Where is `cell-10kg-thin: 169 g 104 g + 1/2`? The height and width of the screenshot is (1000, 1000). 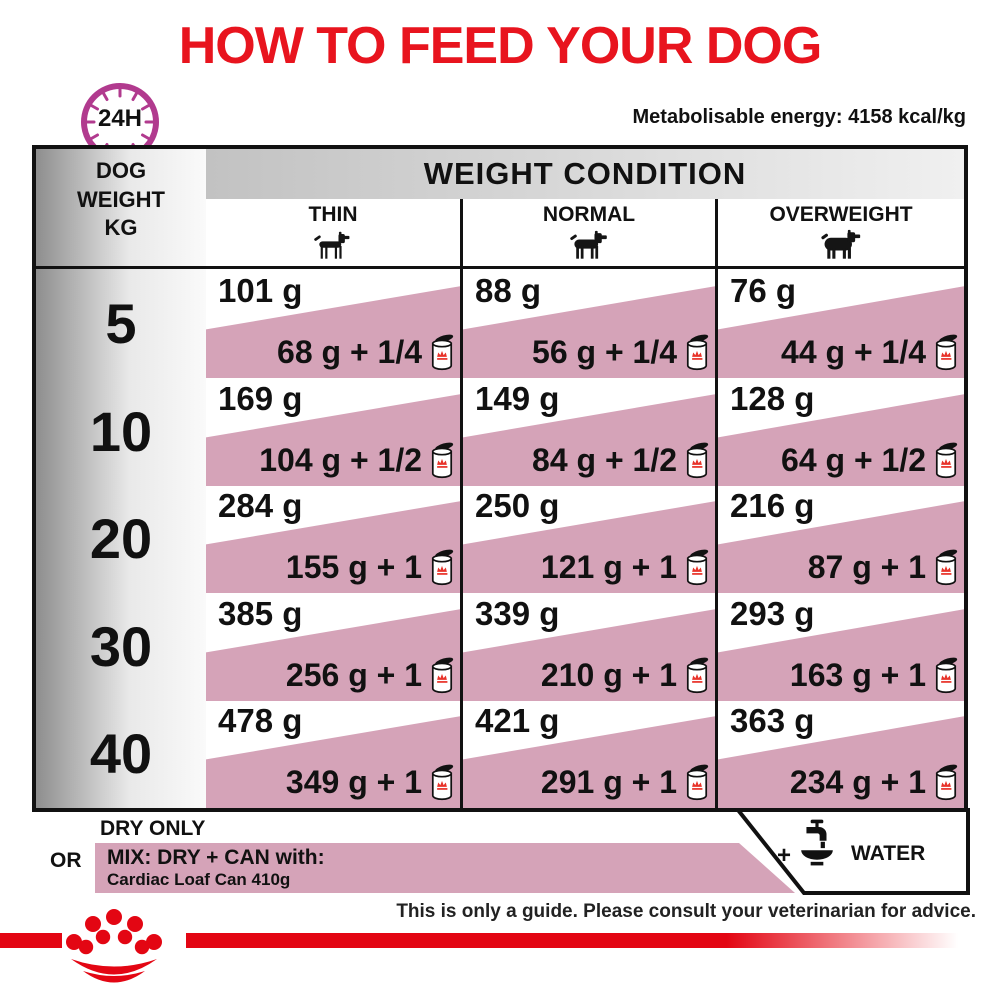 cell-10kg-thin: 169 g 104 g + 1/2 is located at coordinates (333, 432).